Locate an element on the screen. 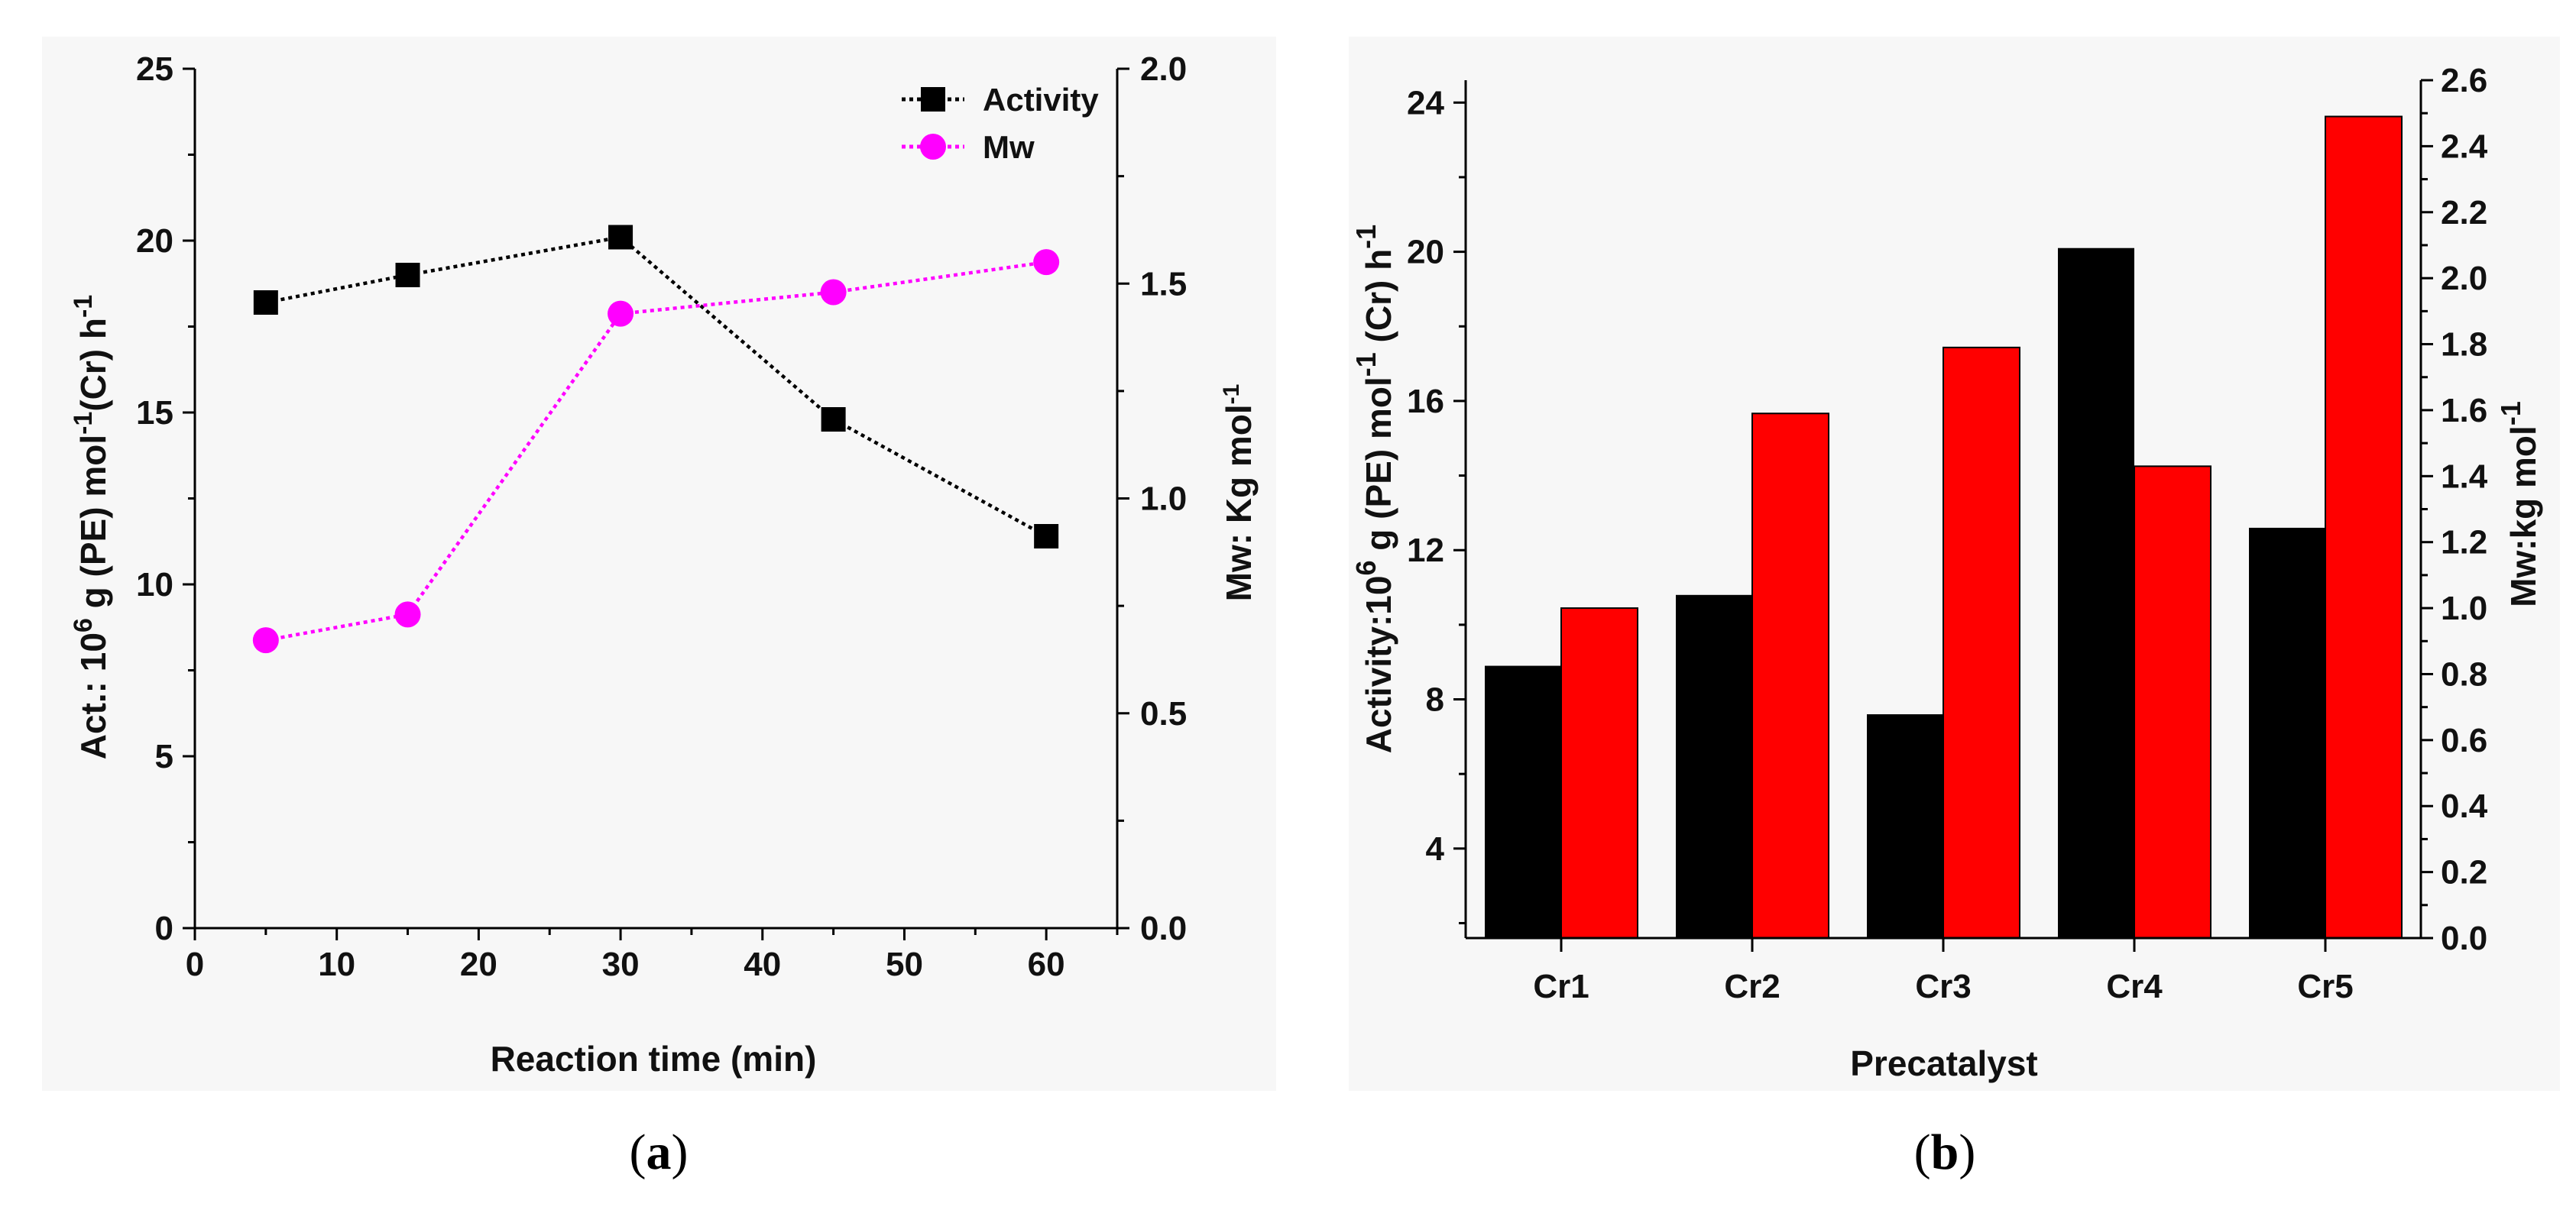 Image resolution: width=2576 pixels, height=1210 pixels. caption-a-open: ( is located at coordinates (638, 1152).